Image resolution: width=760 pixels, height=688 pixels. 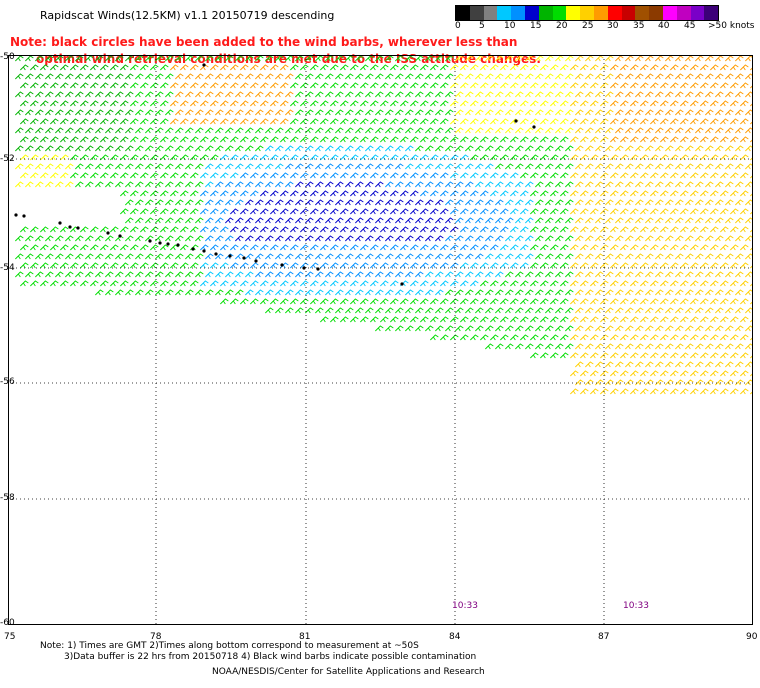 What do you see at coordinates (120, 236) in the screenshot?
I see `contamination-dot` at bounding box center [120, 236].